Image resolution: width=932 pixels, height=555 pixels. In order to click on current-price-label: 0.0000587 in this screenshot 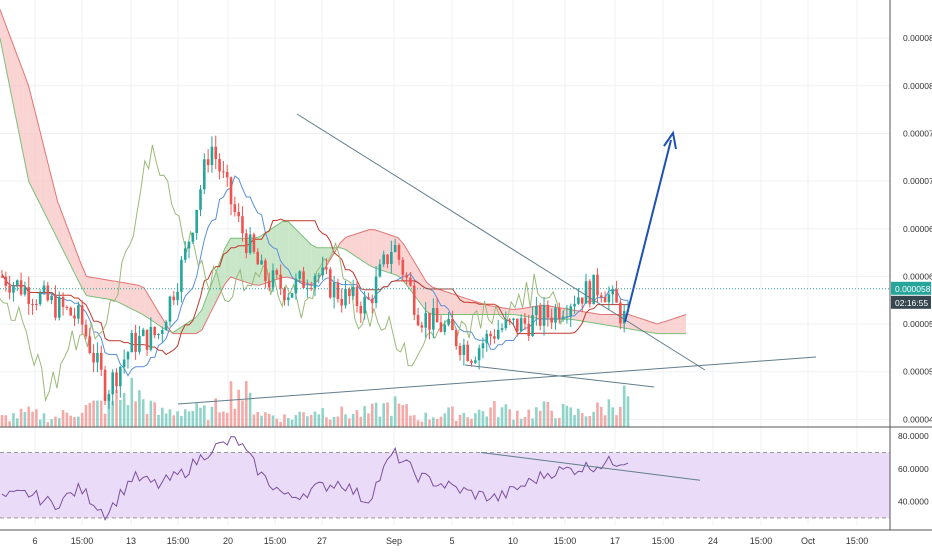, I will do `click(913, 289)`.